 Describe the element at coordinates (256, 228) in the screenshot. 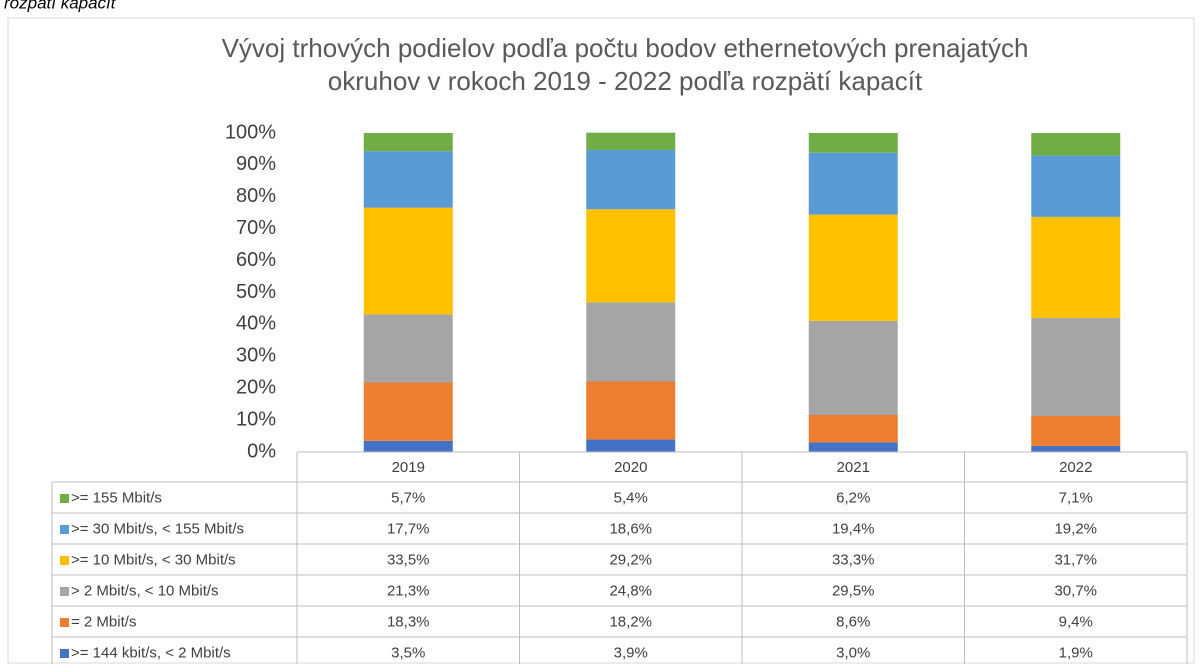

I see `y-tick-label: 70%` at that location.